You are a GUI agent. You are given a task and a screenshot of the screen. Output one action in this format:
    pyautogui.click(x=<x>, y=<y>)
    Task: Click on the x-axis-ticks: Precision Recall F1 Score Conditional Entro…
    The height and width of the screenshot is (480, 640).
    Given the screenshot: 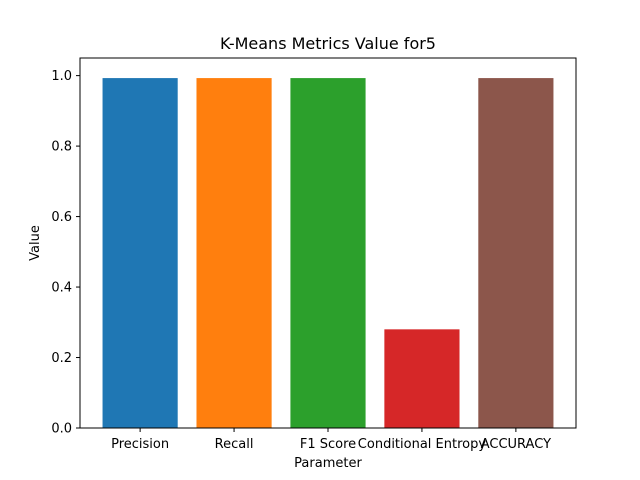 What is the action you would take?
    pyautogui.click(x=331, y=440)
    